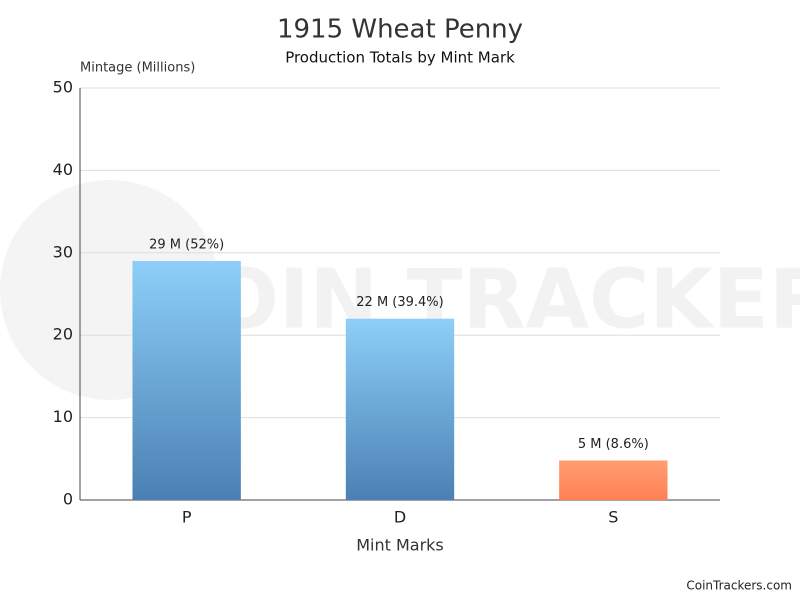  I want to click on data-label: 22 M (39.4%), so click(399, 302).